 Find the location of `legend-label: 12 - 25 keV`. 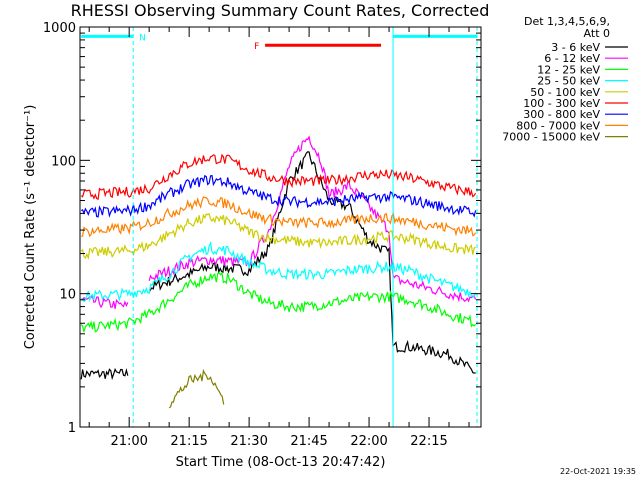

legend-label: 12 - 25 keV is located at coordinates (568, 69).